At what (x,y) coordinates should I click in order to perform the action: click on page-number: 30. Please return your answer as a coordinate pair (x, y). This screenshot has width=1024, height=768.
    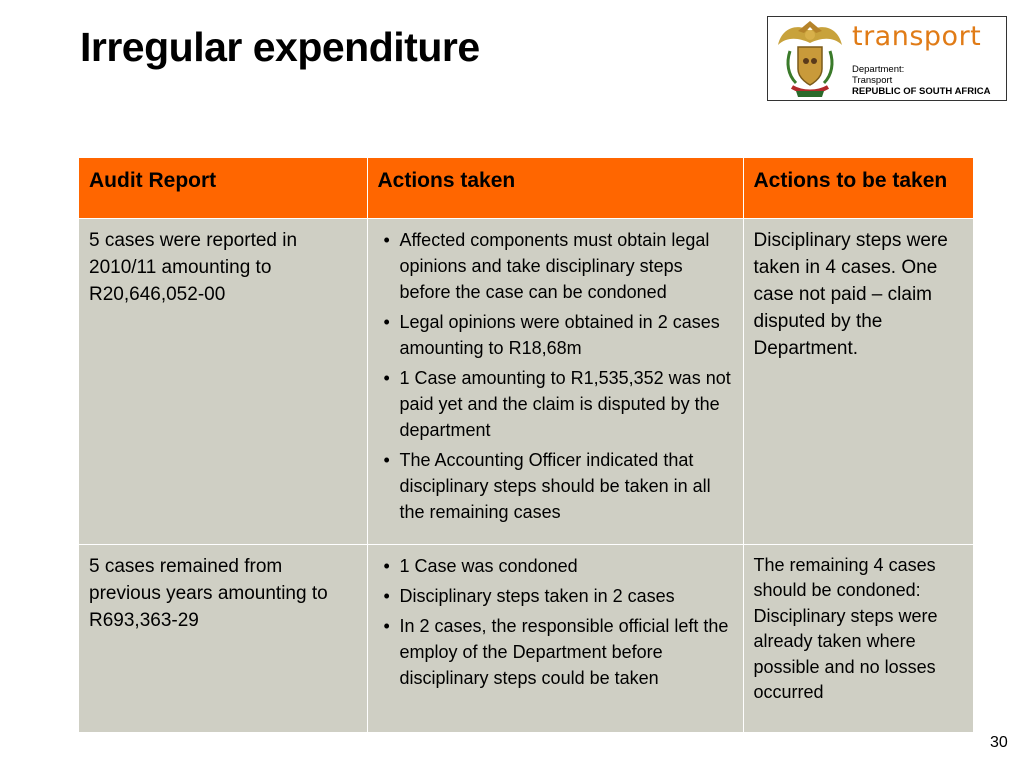
    Looking at the image, I should click on (999, 742).